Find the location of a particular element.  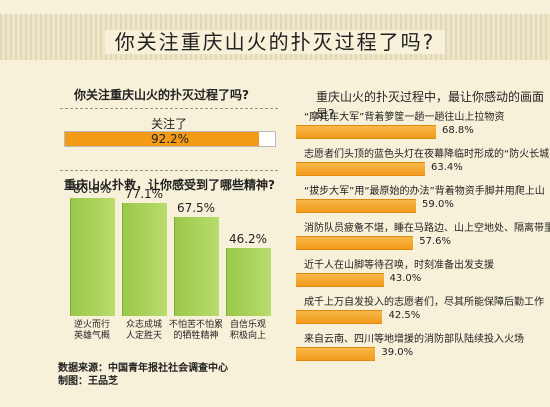

moment-label: “拔步大军”用“最原始的办法”背着物资手脚并用爬上山 is located at coordinates (424, 191).